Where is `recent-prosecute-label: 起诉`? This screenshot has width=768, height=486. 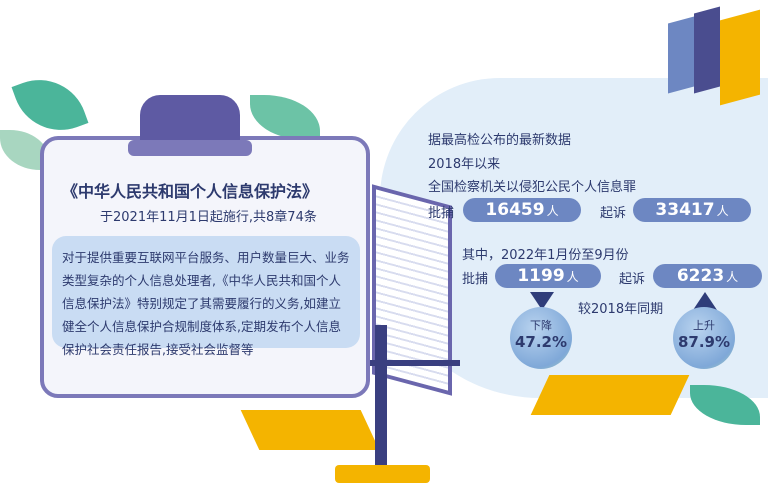
recent-prosecute-label: 起诉 is located at coordinates (632, 279).